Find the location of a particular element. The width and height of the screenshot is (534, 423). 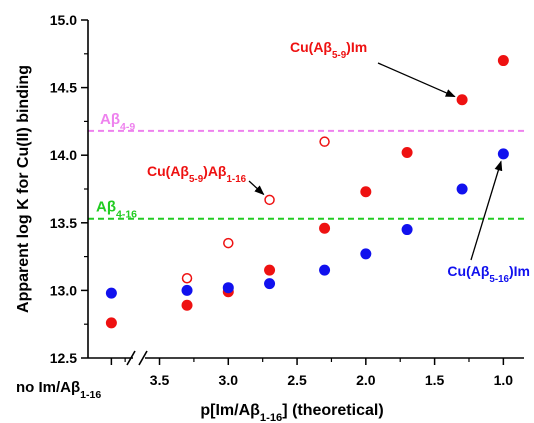

no-im-label: no Im/Aβ1-16 is located at coordinates (58, 390).